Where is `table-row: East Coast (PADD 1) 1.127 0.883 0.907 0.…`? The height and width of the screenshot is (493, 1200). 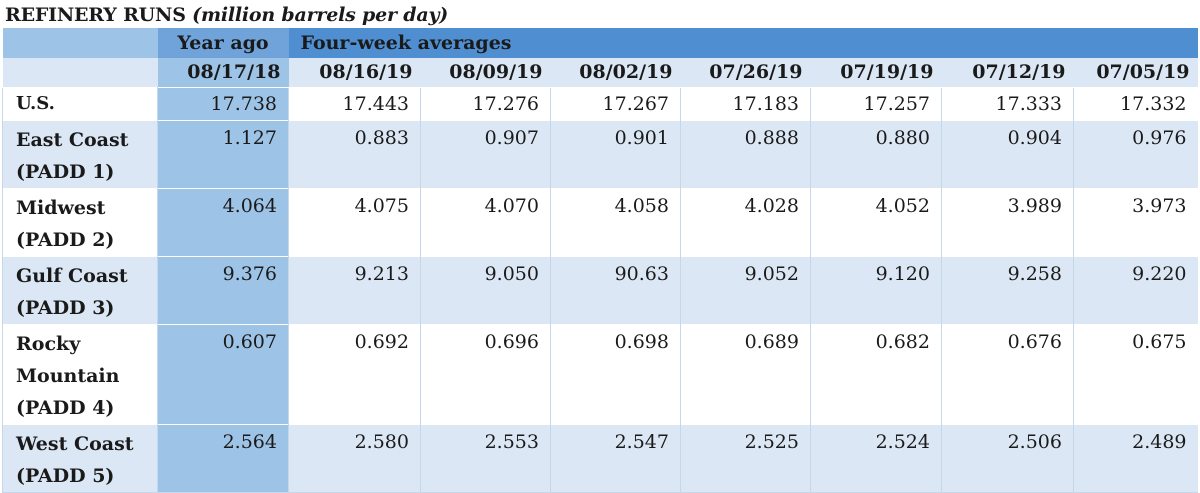 table-row: East Coast (PADD 1) 1.127 0.883 0.907 0.… is located at coordinates (600, 154).